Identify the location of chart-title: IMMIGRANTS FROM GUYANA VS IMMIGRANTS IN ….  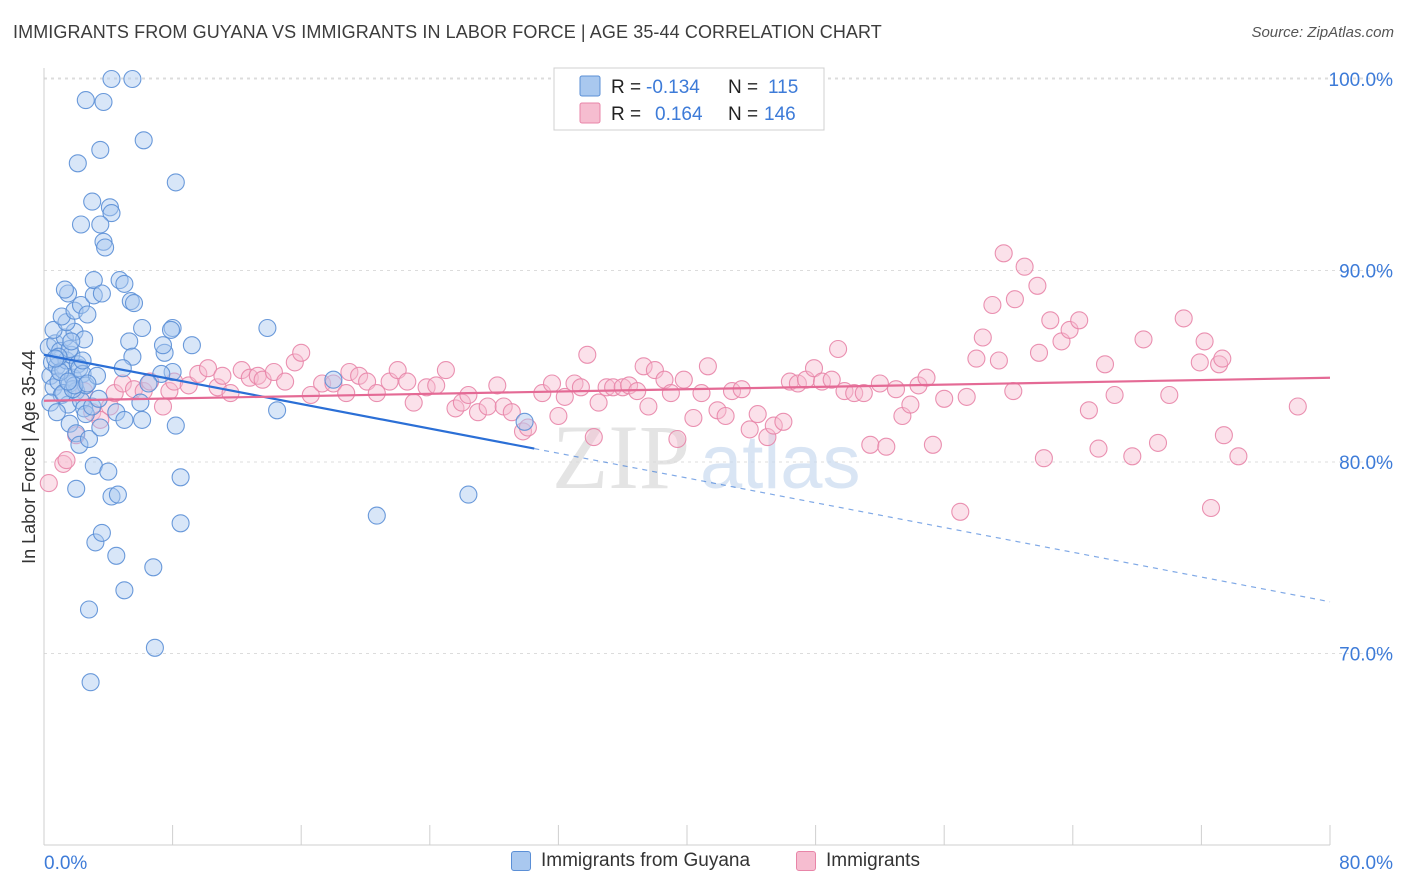
(447, 32).